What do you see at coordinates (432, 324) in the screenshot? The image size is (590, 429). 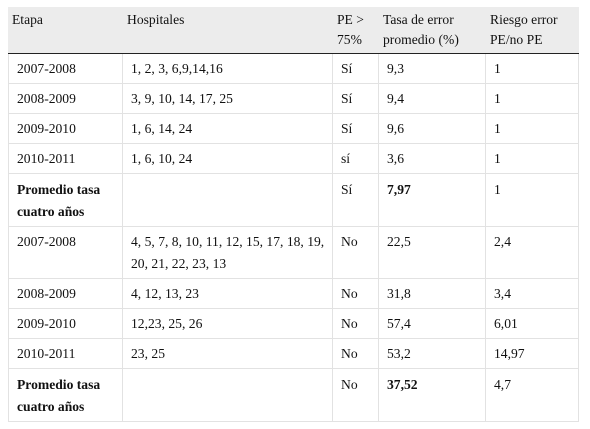 I see `cell-tasa: 57,4` at bounding box center [432, 324].